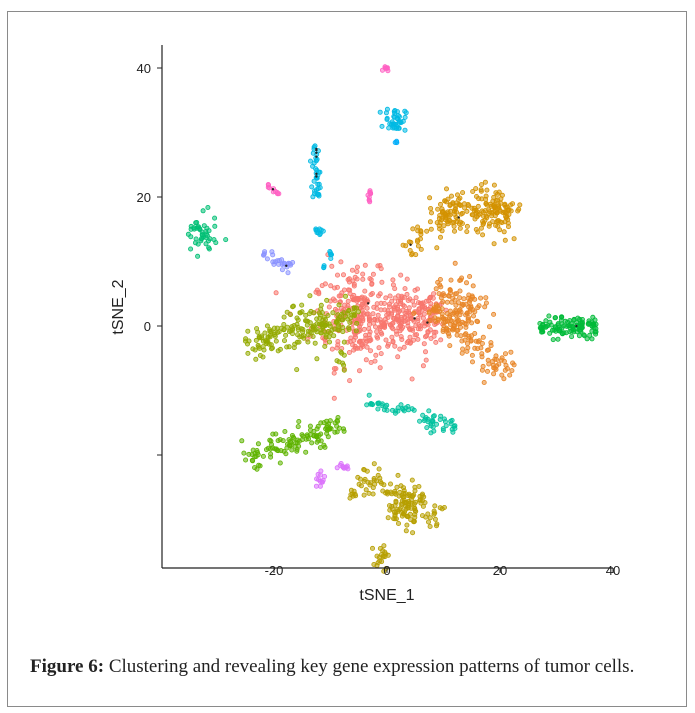  Describe the element at coordinates (500, 570) in the screenshot. I see `x-tick-label: 20` at that location.